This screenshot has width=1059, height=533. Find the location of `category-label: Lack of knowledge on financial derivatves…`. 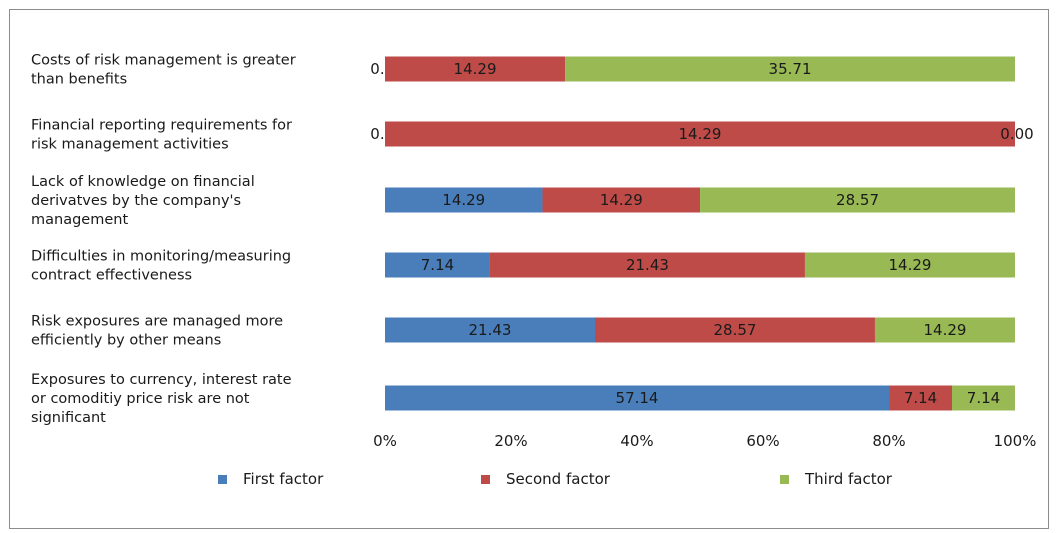

category-label: Lack of knowledge on financial derivatves… is located at coordinates (143, 201).